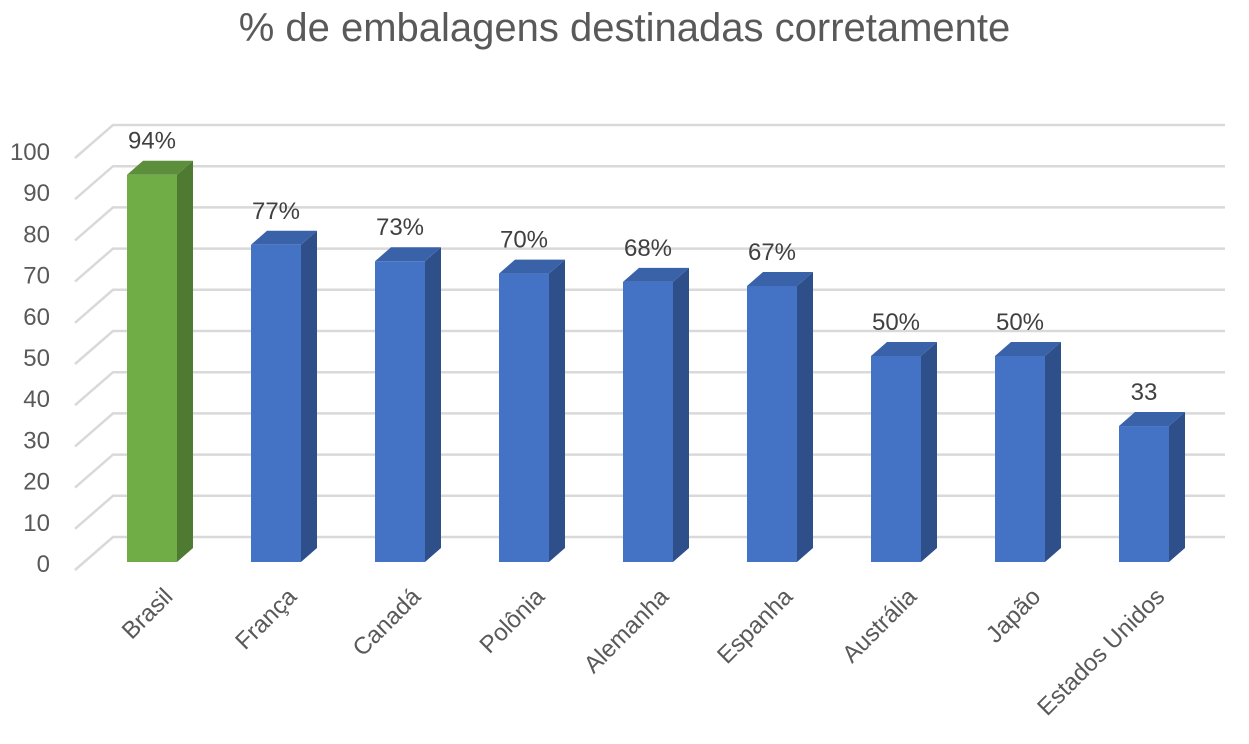 This screenshot has width=1249, height=744. What do you see at coordinates (36, 482) in the screenshot?
I see `y-tick-label: 20` at bounding box center [36, 482].